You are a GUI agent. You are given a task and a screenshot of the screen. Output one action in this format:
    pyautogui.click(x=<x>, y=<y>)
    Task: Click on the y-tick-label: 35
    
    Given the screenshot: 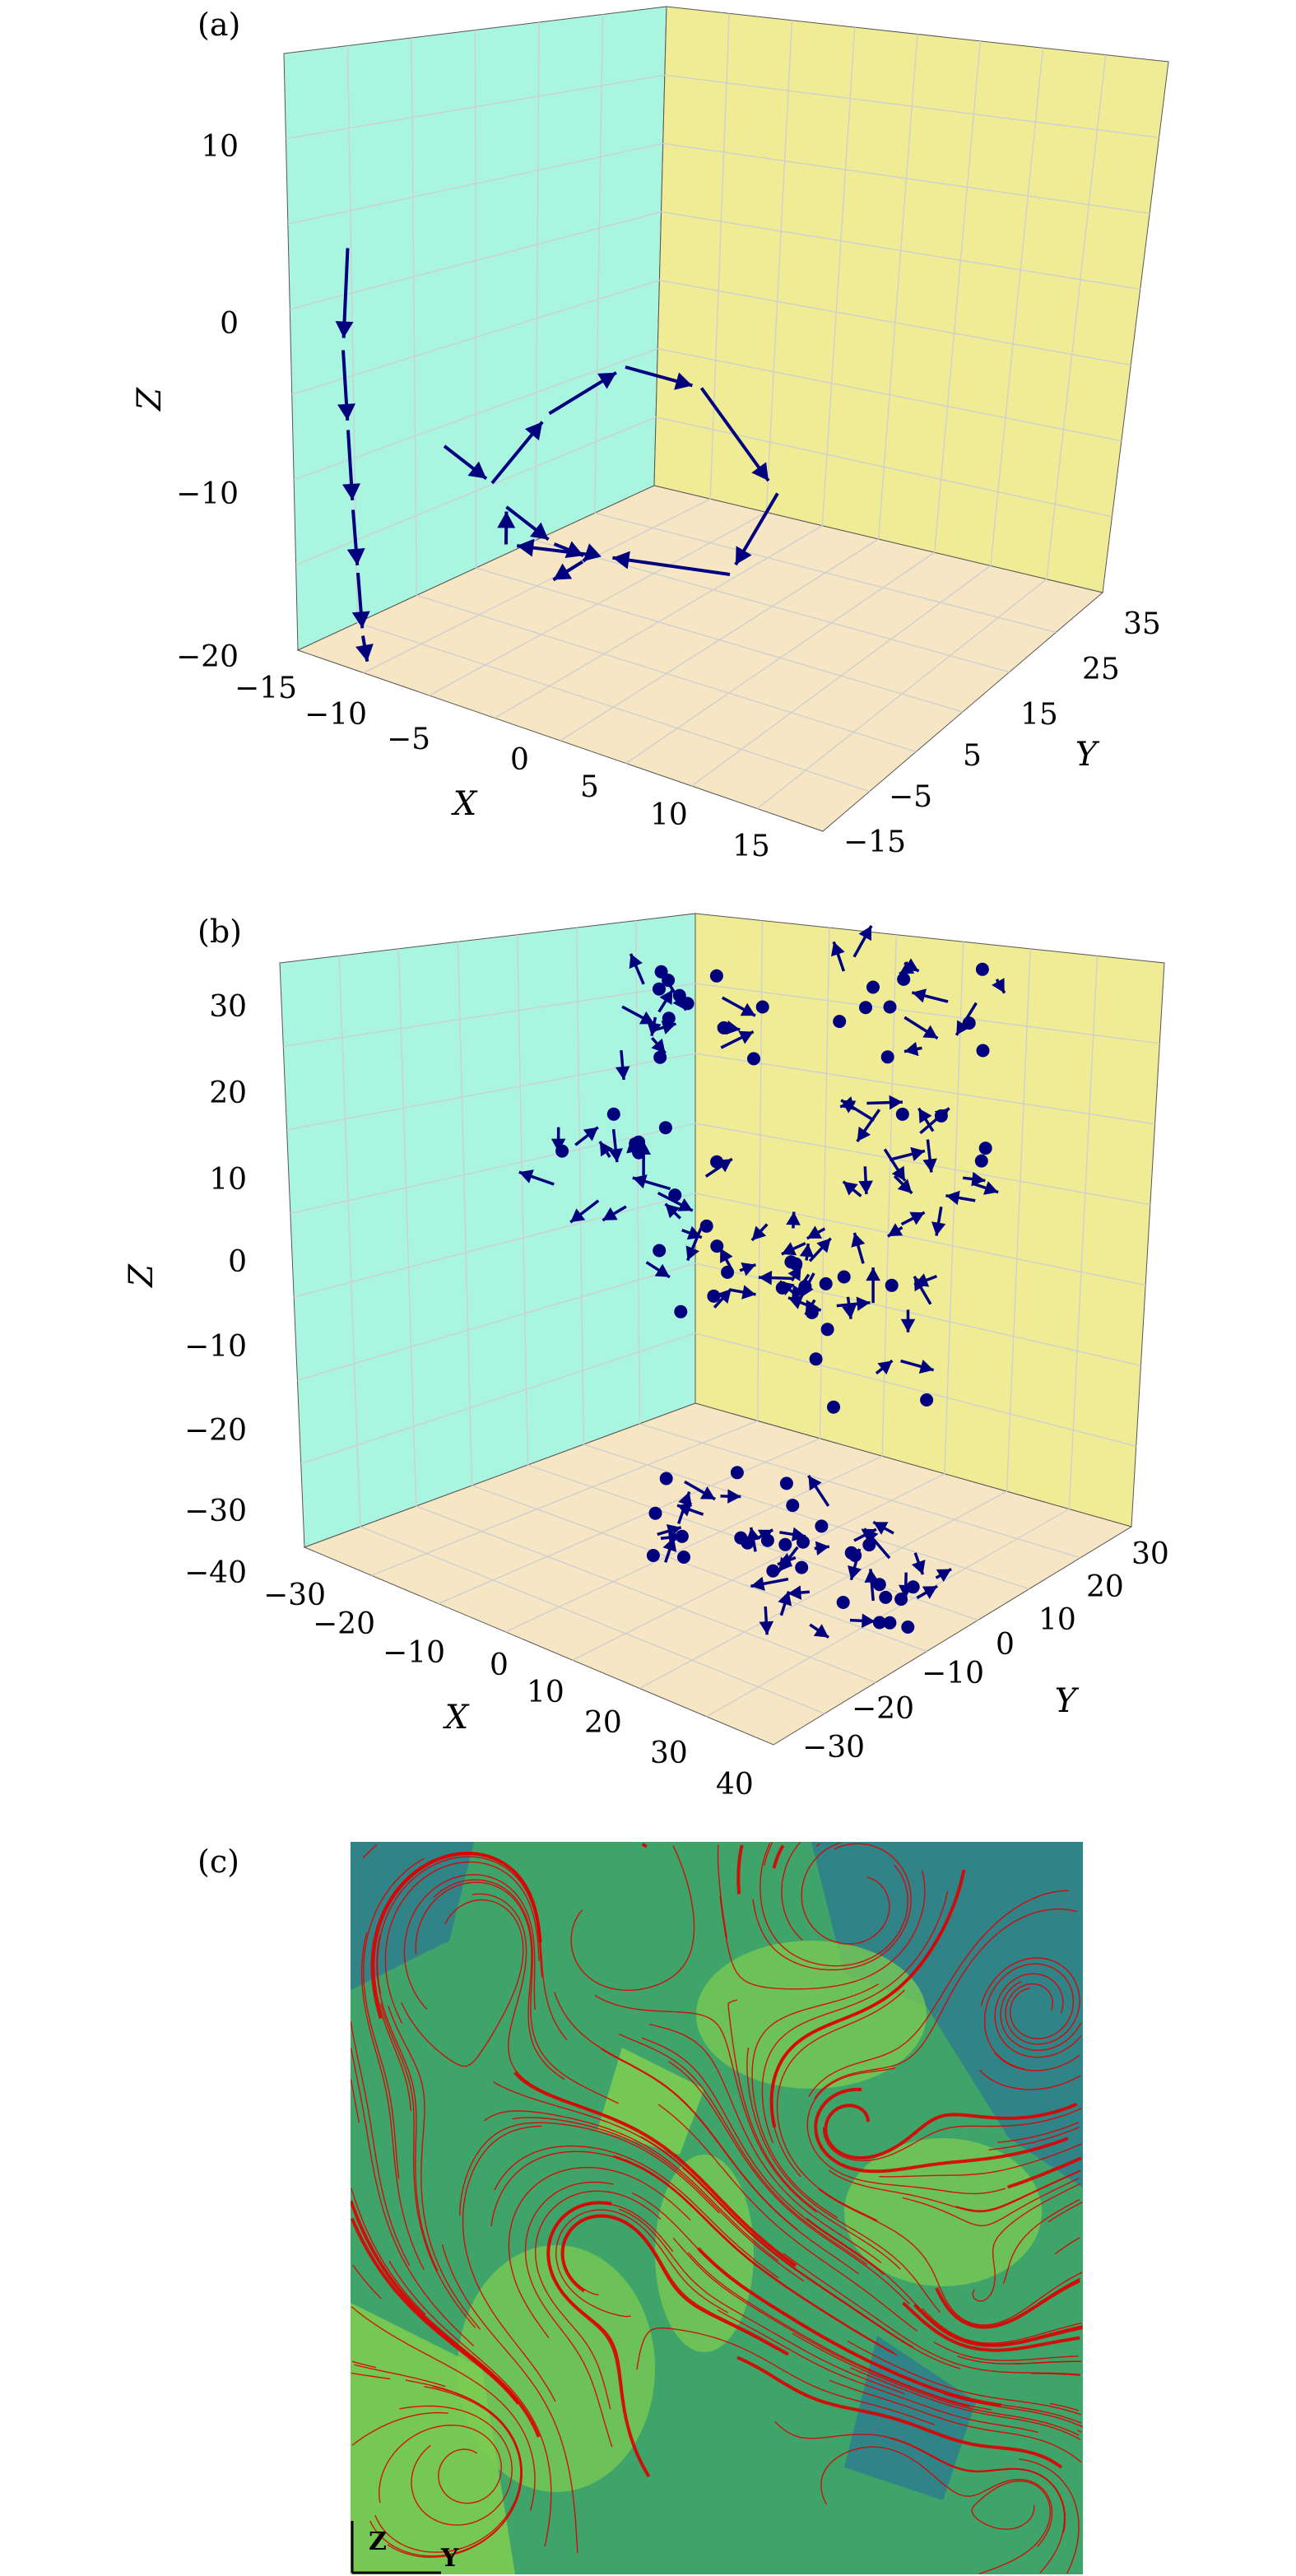 What is the action you would take?
    pyautogui.click(x=1142, y=624)
    